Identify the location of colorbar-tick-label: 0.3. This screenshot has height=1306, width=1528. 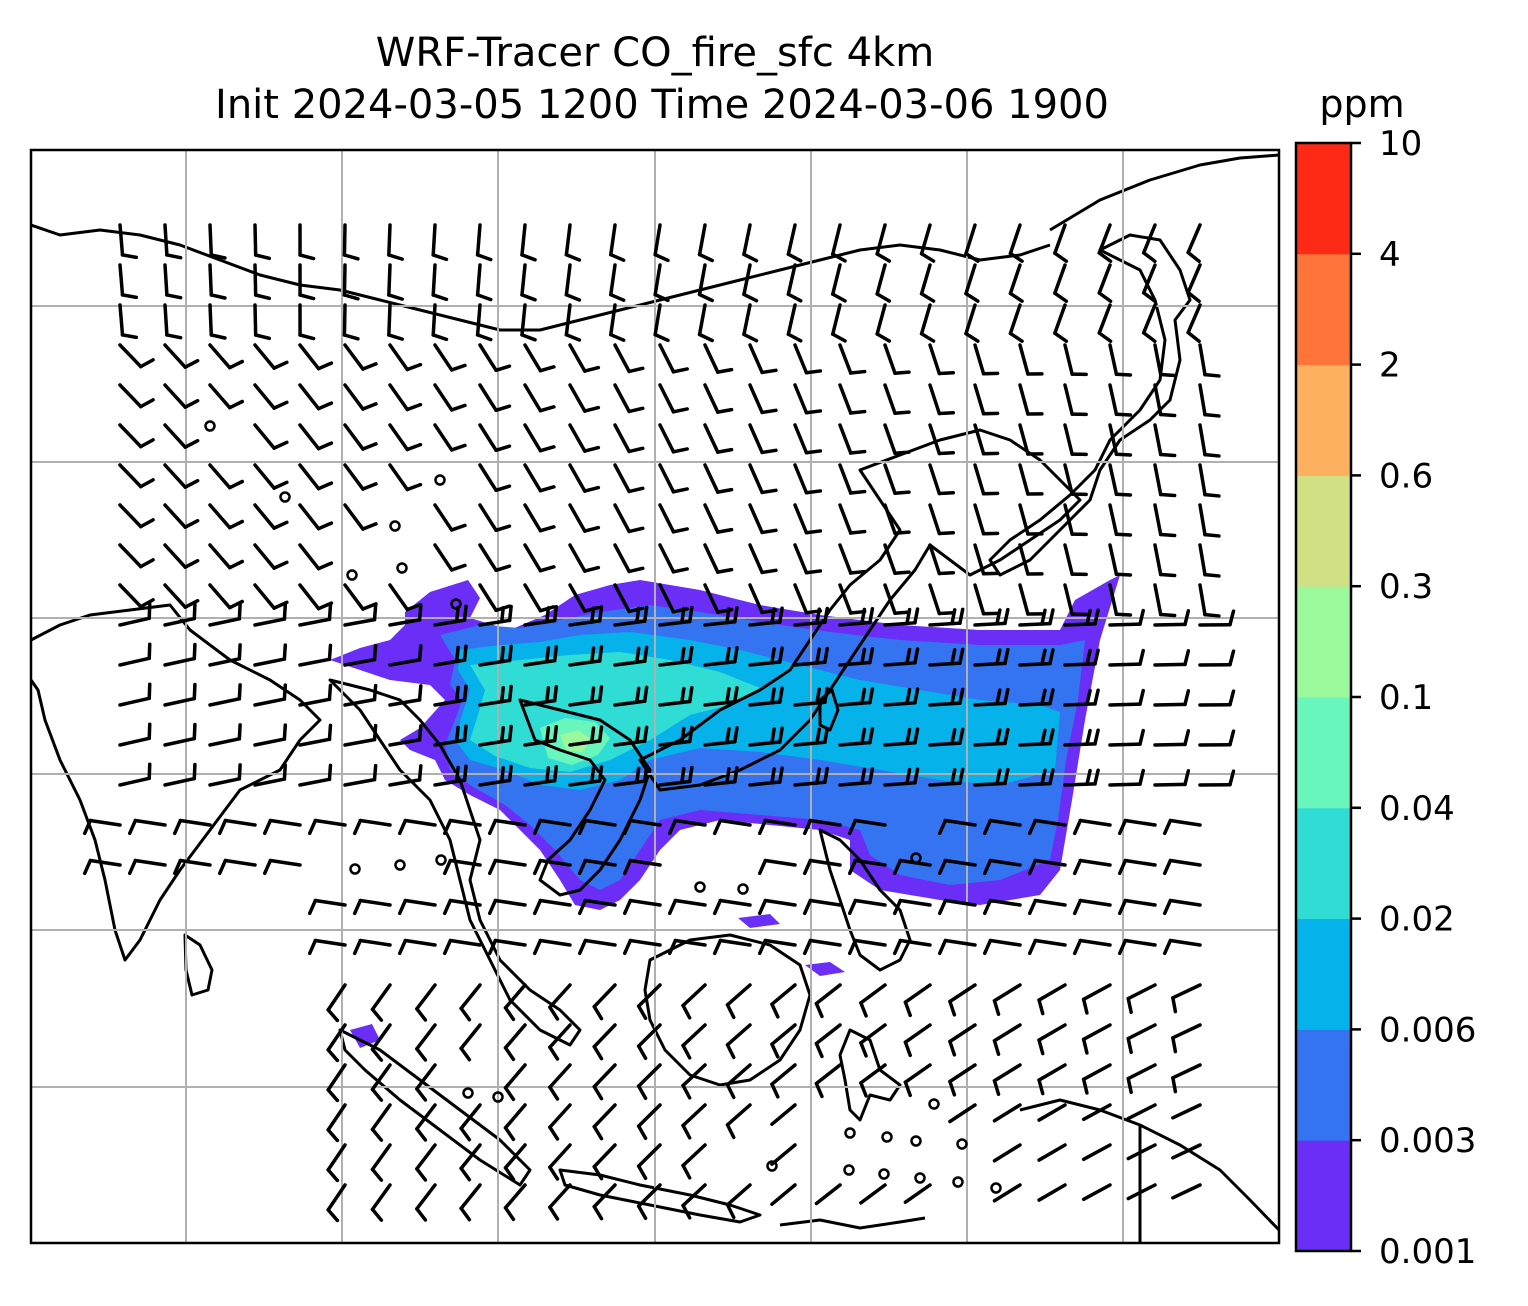
(1406, 587).